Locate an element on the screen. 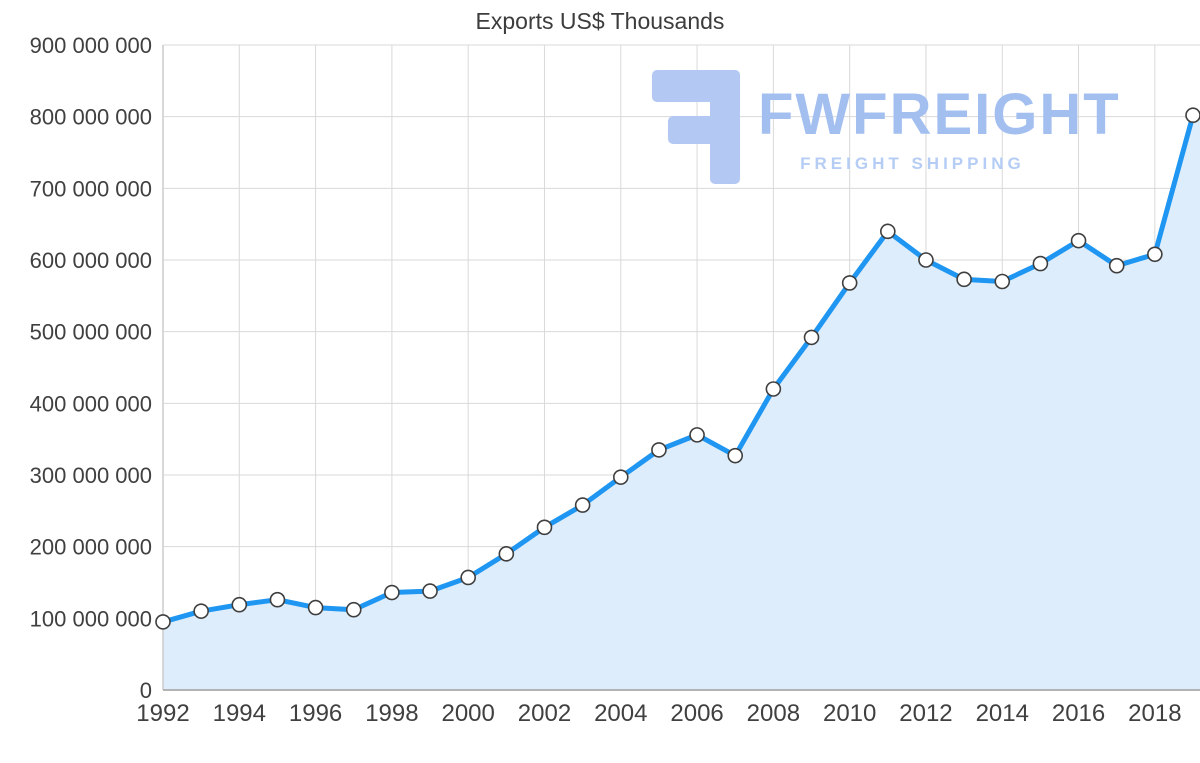 The width and height of the screenshot is (1200, 763). y-axis-label: 800 000 000 is located at coordinates (91, 117).